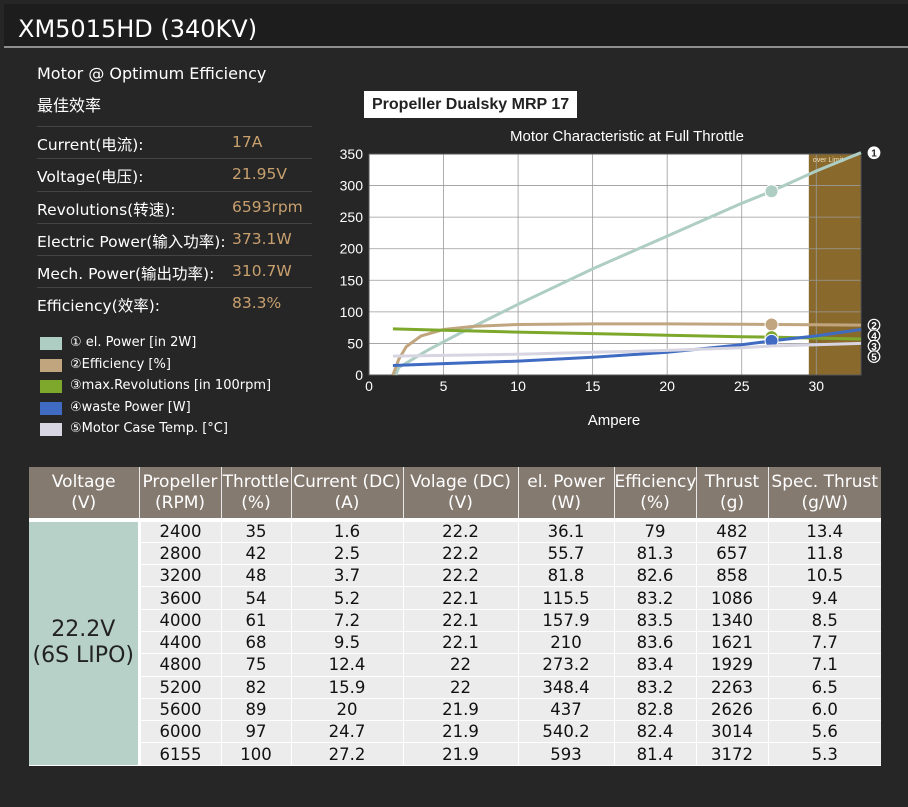 This screenshot has width=908, height=807. Describe the element at coordinates (98, 306) in the screenshot. I see `spec-label: Efficiency(效率):` at that location.